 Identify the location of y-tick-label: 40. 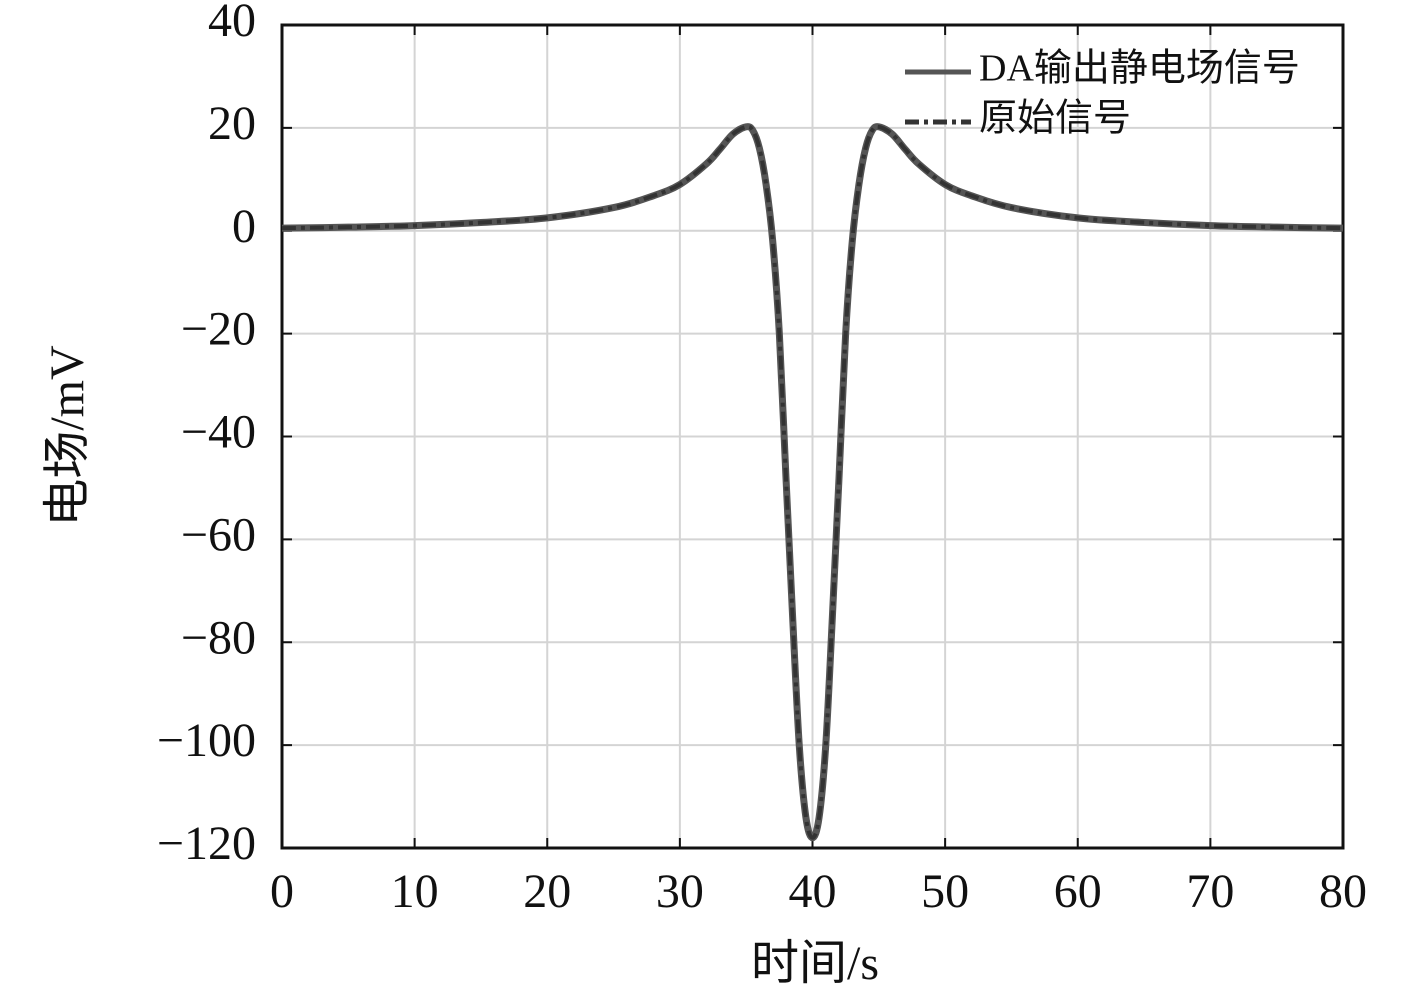
(232, 23).